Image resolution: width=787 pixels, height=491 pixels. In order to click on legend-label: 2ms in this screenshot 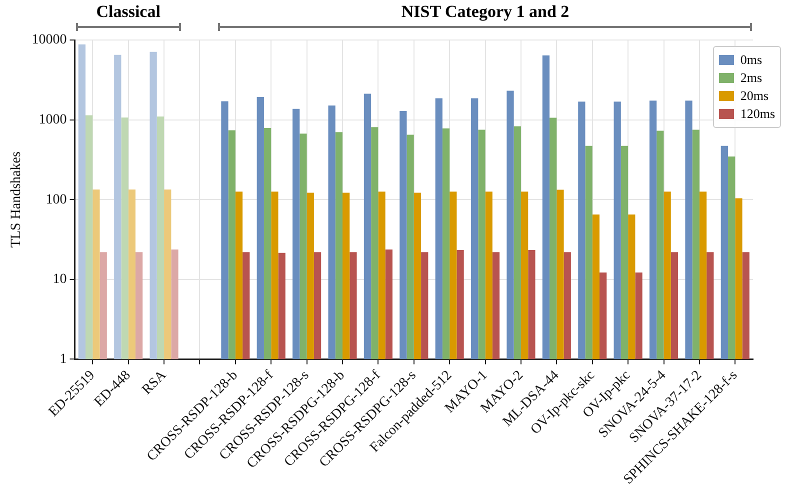, I will do `click(751, 78)`.